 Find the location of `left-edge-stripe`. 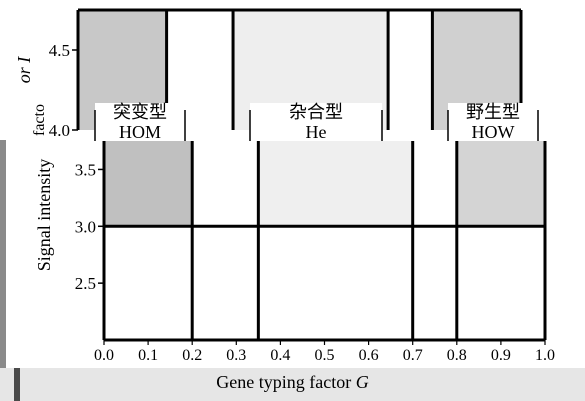

left-edge-stripe is located at coordinates (3, 254).